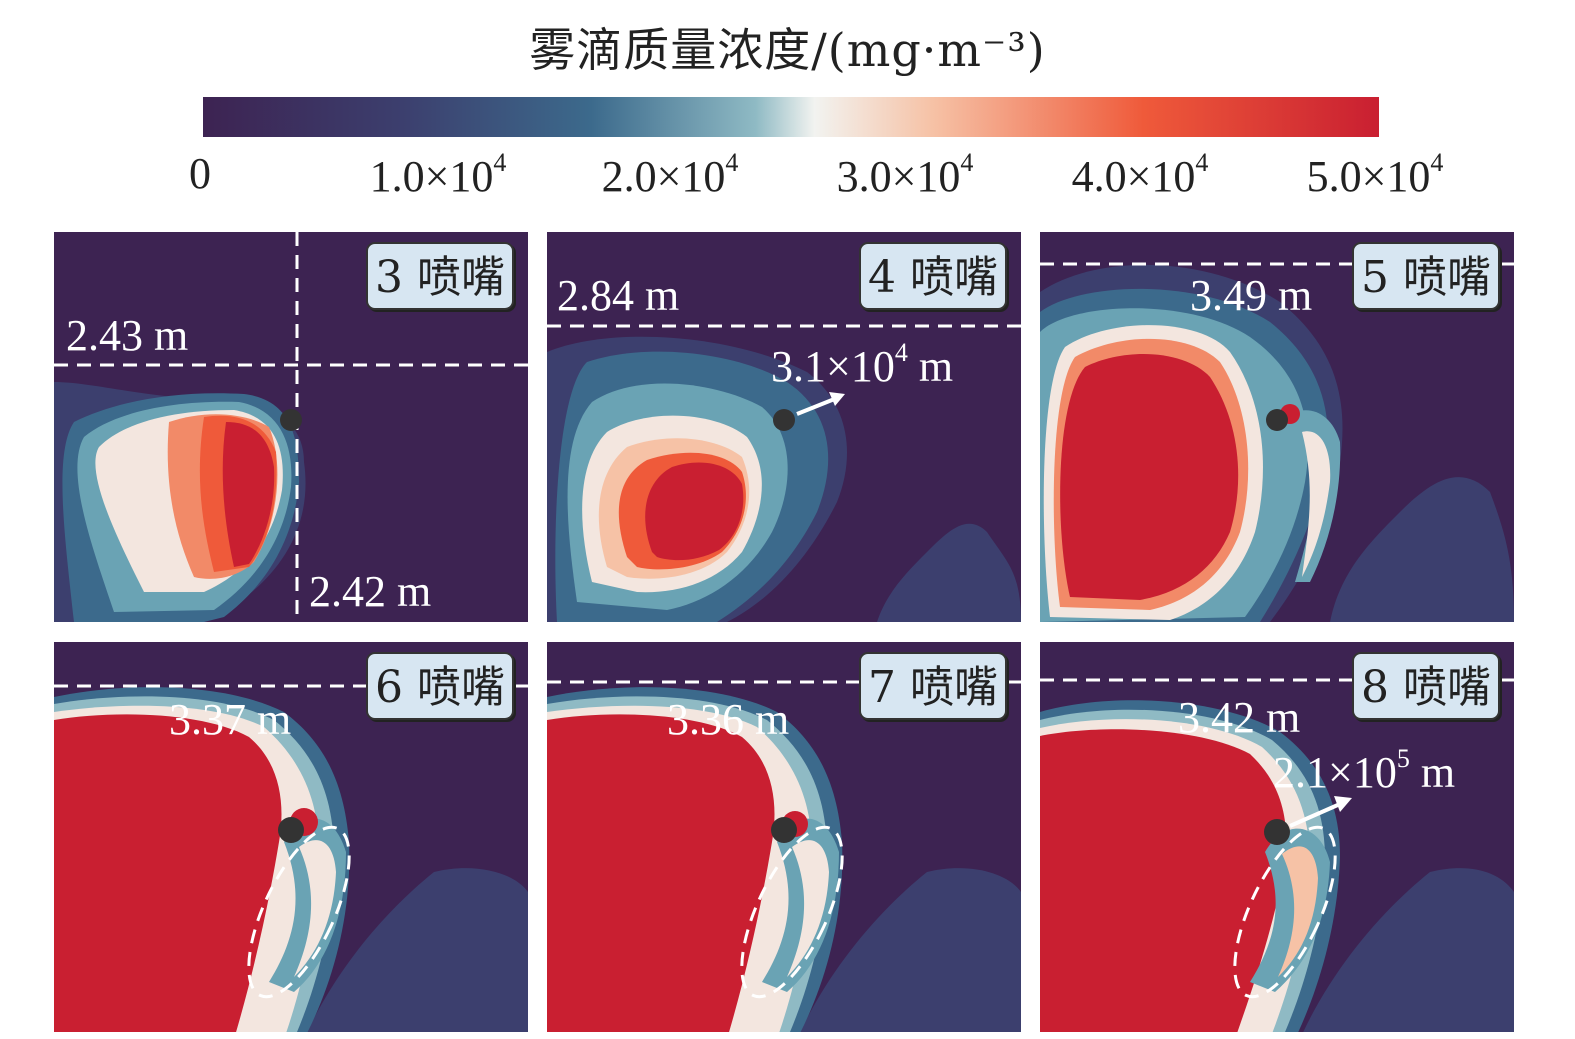 This screenshot has width=1575, height=1039. What do you see at coordinates (440, 686) in the screenshot?
I see `panel-label: 6 喷嘴` at bounding box center [440, 686].